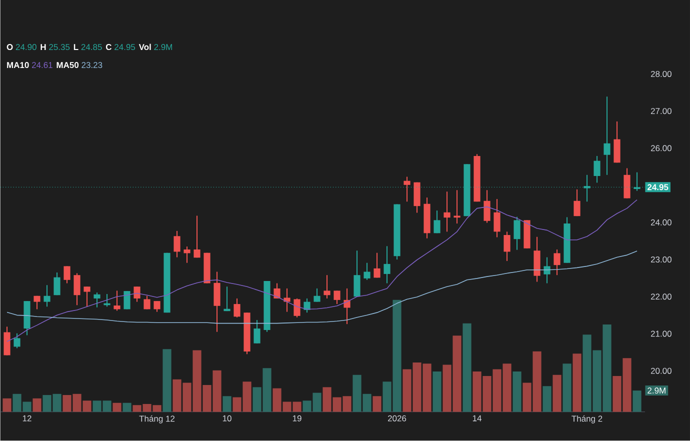  Describe the element at coordinates (67, 65) in the screenshot. I see `text: MA50` at that location.